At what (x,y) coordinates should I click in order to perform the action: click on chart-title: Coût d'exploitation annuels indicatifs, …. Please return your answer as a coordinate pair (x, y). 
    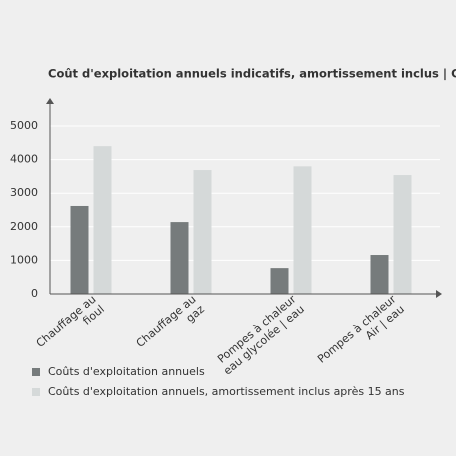
    Looking at the image, I should click on (252, 74).